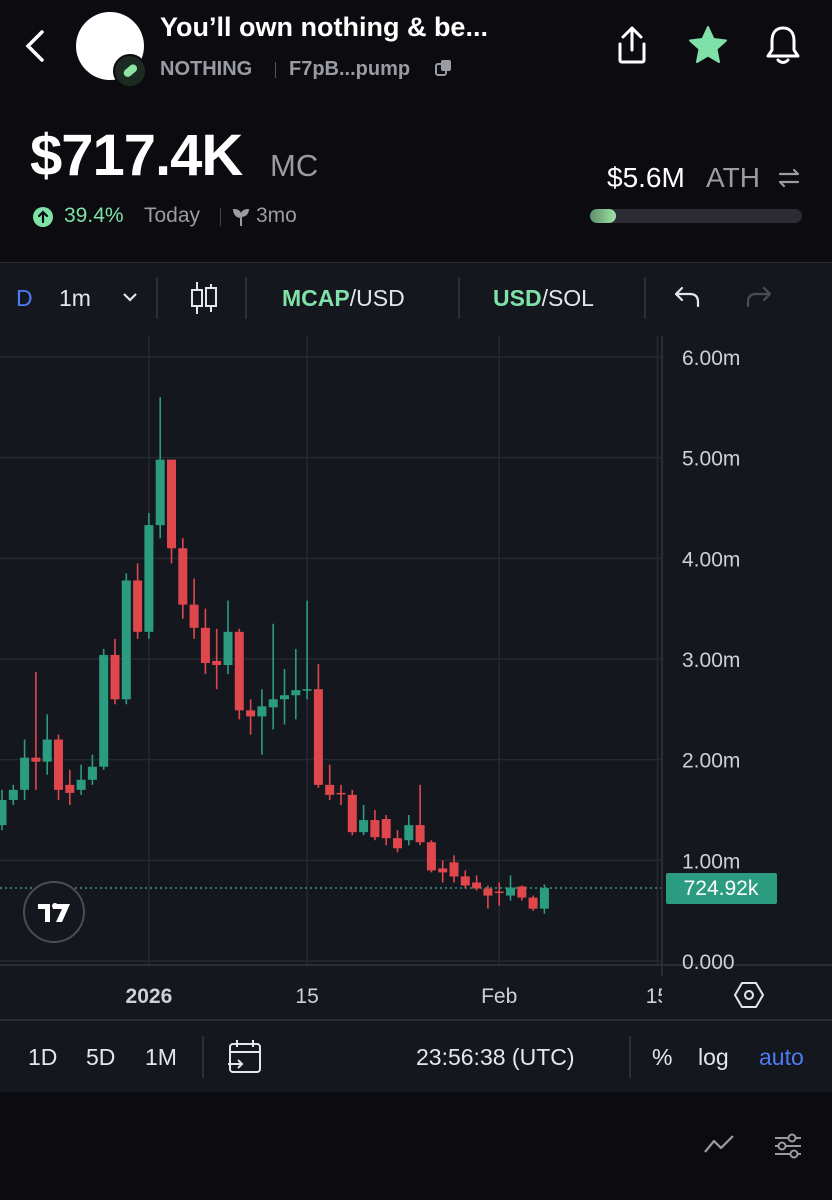 The height and width of the screenshot is (1200, 832). I want to click on alert-bell, so click(783, 45).